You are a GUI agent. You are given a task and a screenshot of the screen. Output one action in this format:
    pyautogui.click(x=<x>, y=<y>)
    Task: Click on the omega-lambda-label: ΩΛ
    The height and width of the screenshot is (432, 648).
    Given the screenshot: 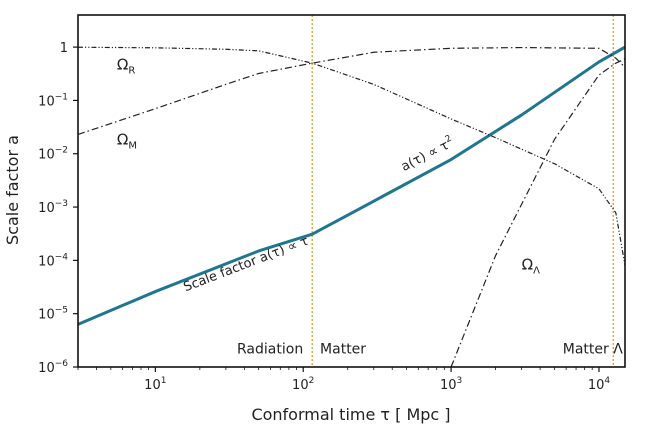 What is the action you would take?
    pyautogui.click(x=531, y=265)
    